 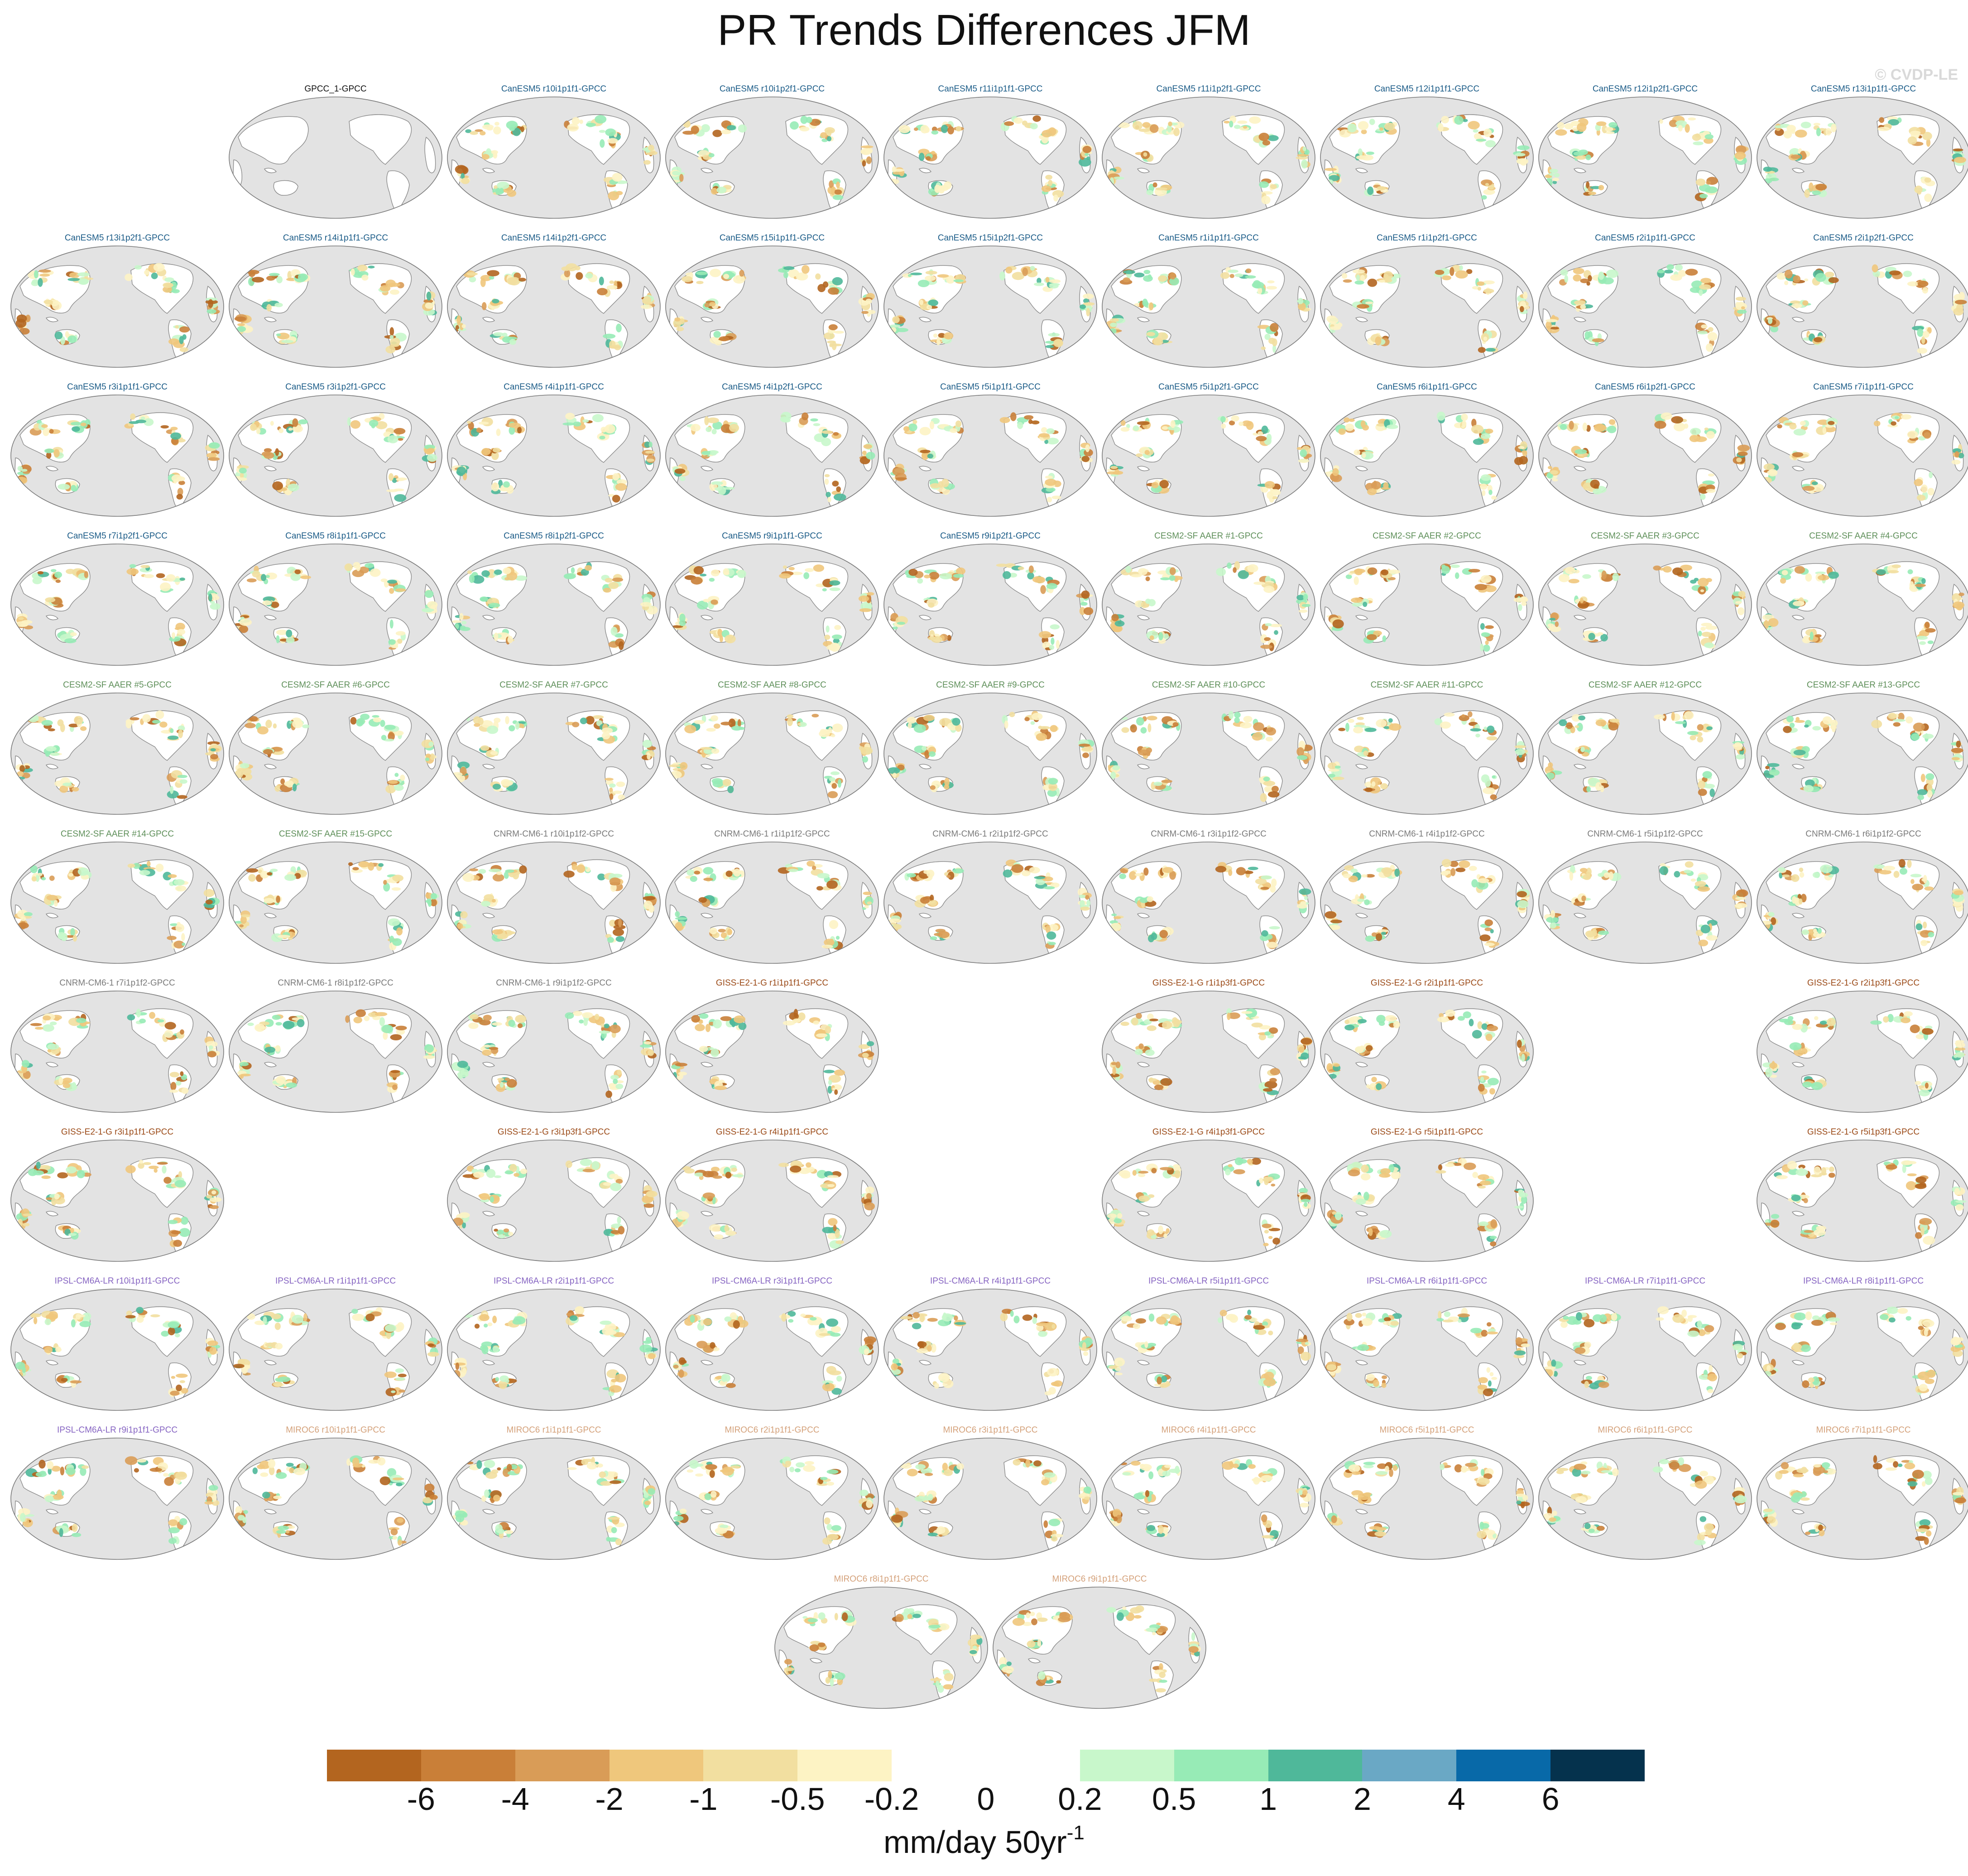 What do you see at coordinates (1580, 171) in the screenshot?
I see `land-outline` at bounding box center [1580, 171].